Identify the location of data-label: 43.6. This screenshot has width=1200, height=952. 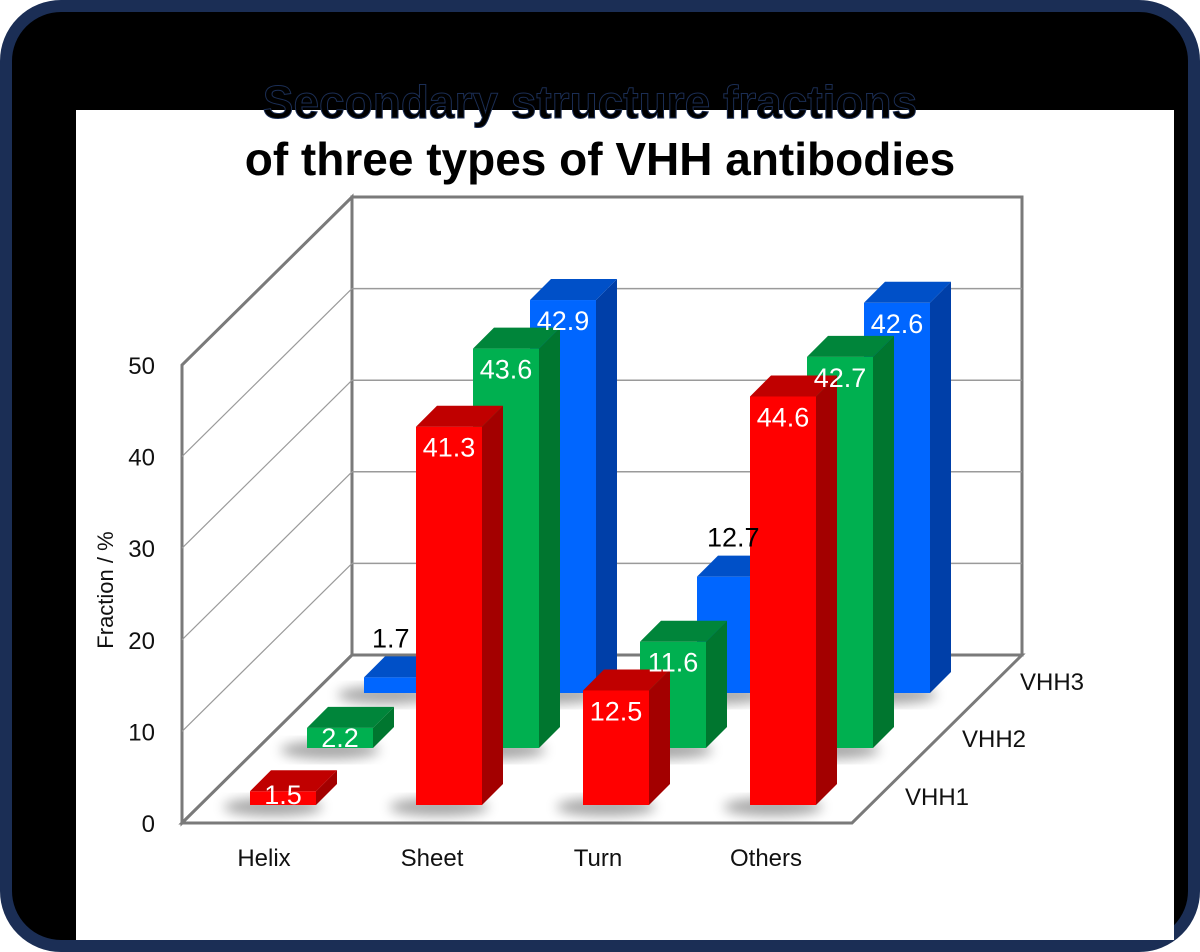
(506, 370).